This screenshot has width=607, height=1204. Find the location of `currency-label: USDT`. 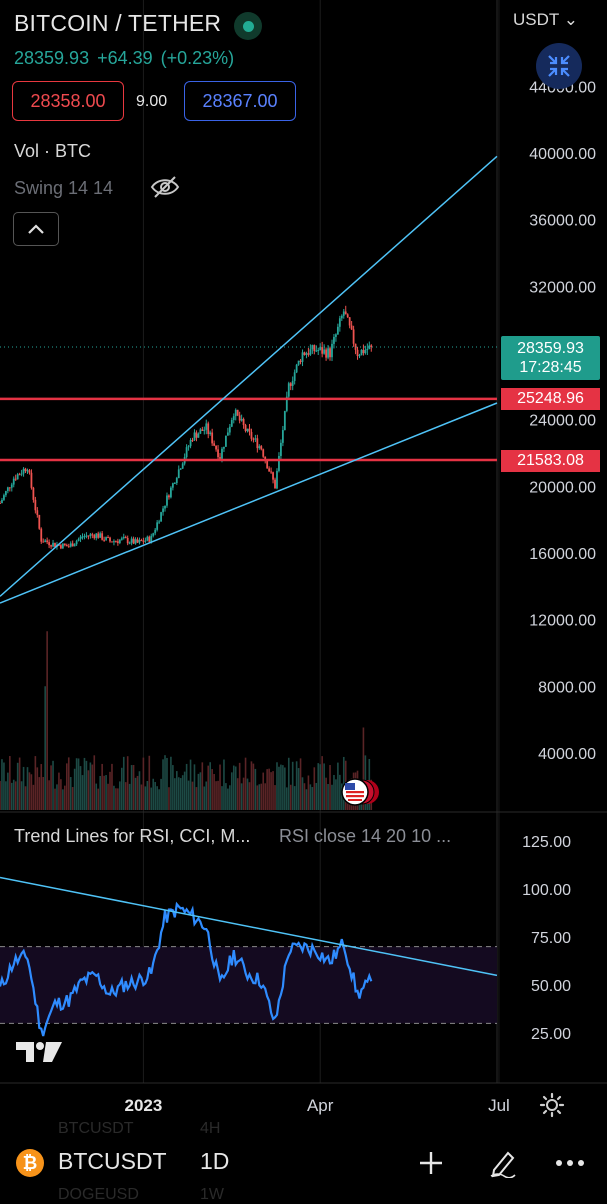

currency-label: USDT is located at coordinates (536, 19).